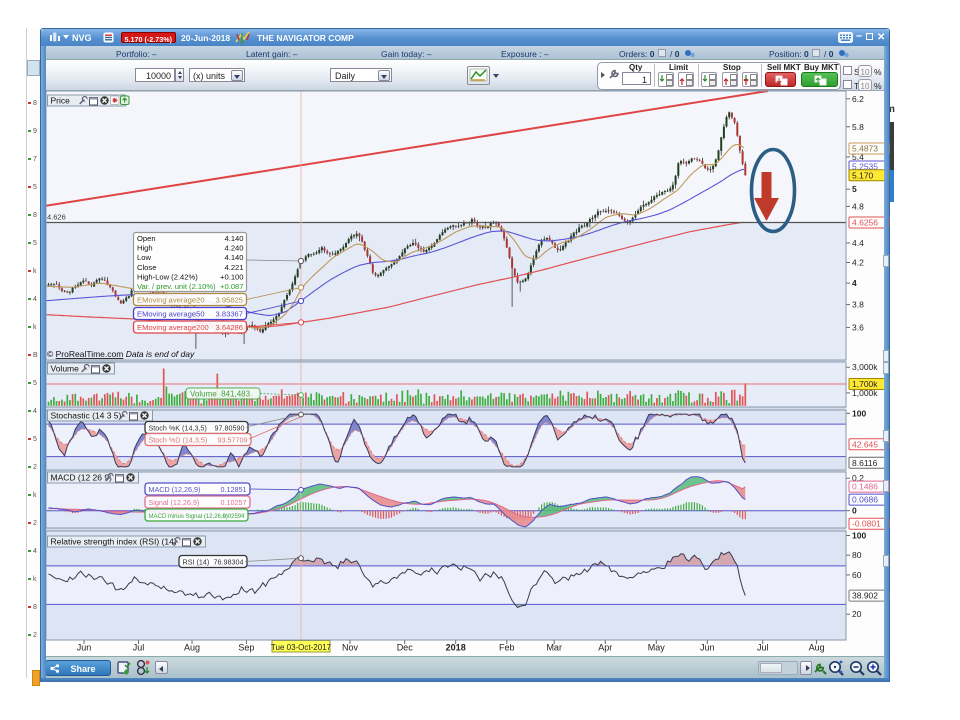  I want to click on svg-text: Apr, so click(605, 648).